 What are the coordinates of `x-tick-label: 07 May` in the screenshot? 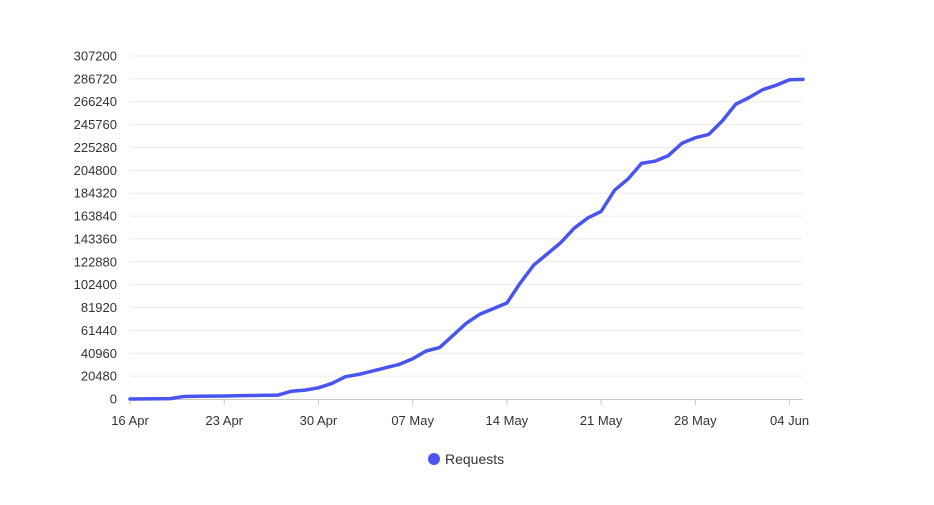 It's located at (412, 420).